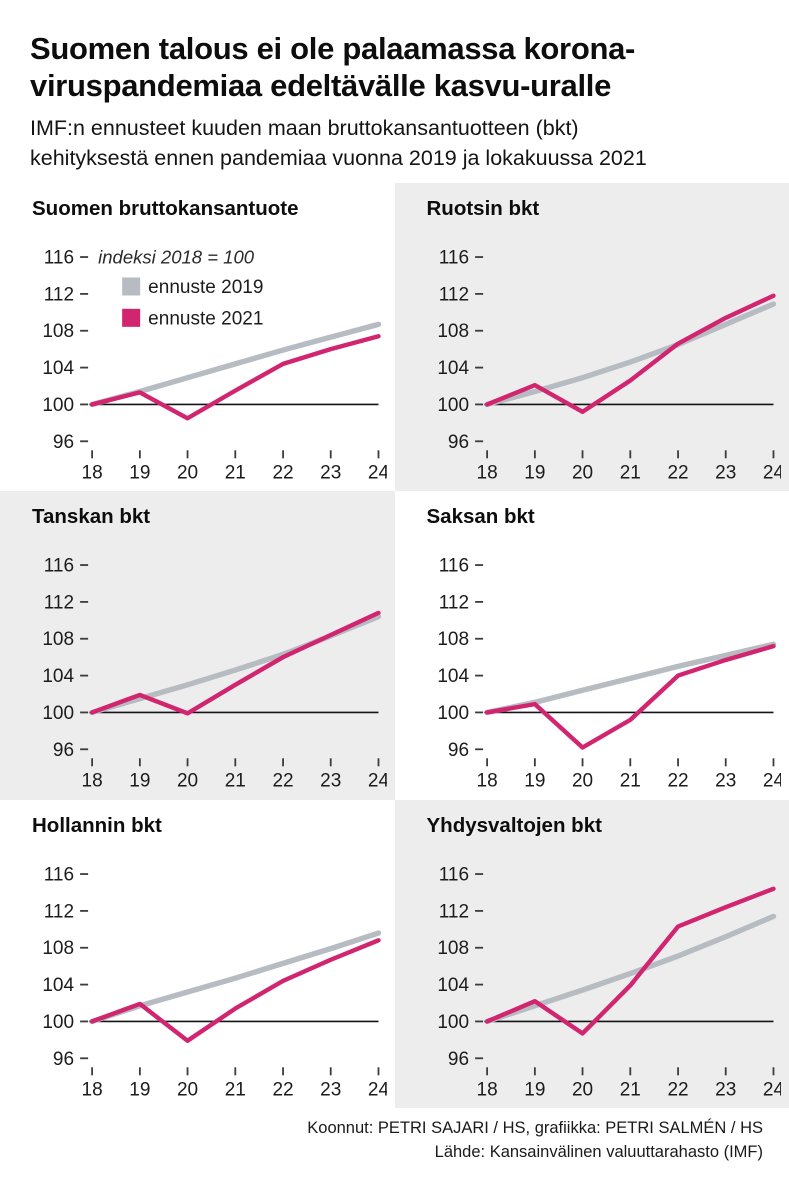 Image resolution: width=789 pixels, height=1200 pixels. I want to click on line-chart-usa: 116 112 108 104 100 96 18 19 20 21 22 23 24, so click(609, 982).